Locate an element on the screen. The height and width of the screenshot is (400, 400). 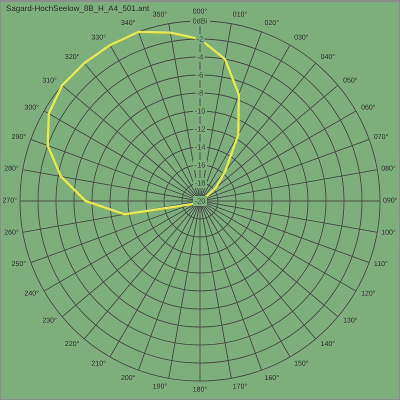
chart-title: Sagard-HochSeelow_8B_H_A4_501.ant is located at coordinates (78, 9).